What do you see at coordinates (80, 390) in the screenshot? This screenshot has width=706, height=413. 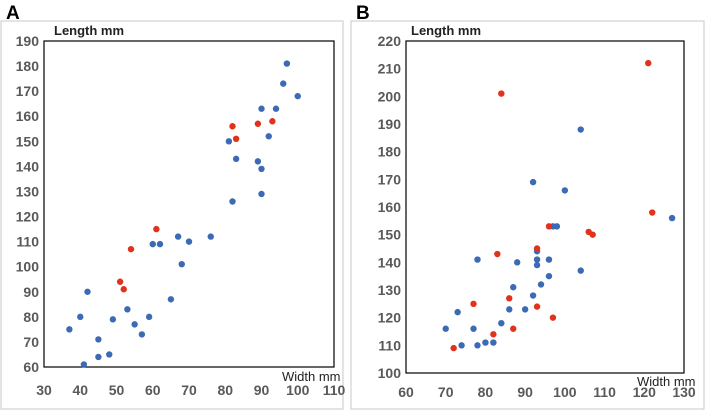 I see `panel-a-x-tick-label: 40` at bounding box center [80, 390].